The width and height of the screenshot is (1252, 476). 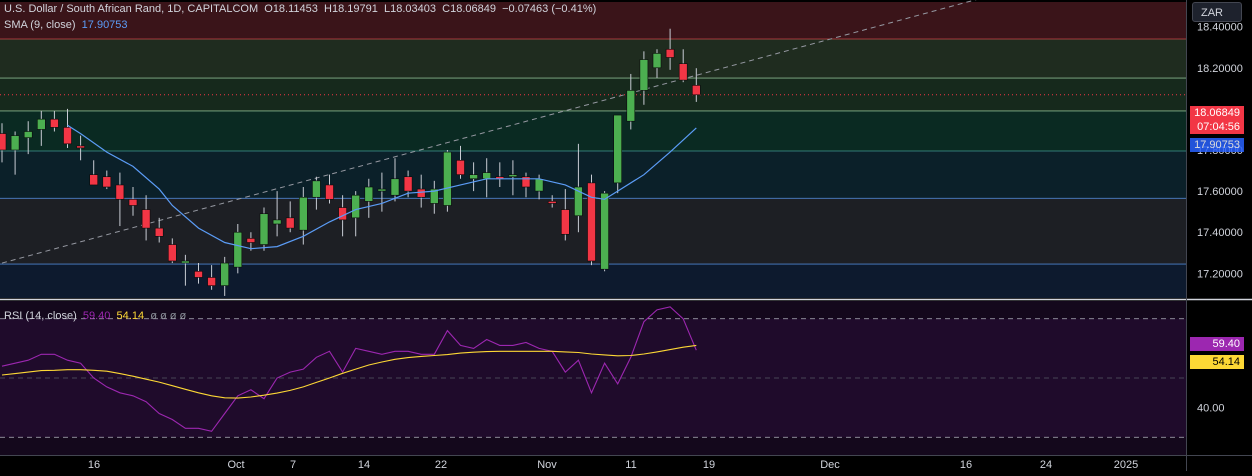 I want to click on time-tick-label: 7, so click(x=293, y=465).